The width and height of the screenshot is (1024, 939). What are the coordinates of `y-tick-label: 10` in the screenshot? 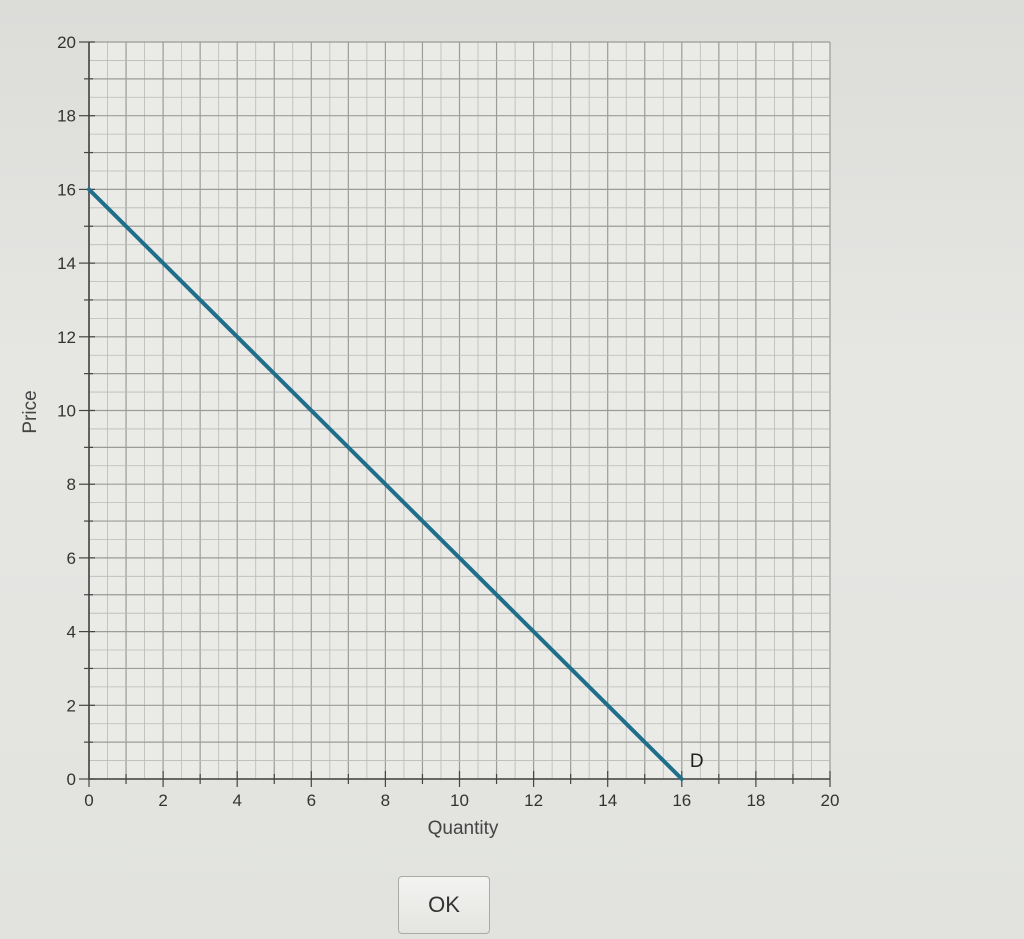 It's located at (66, 411).